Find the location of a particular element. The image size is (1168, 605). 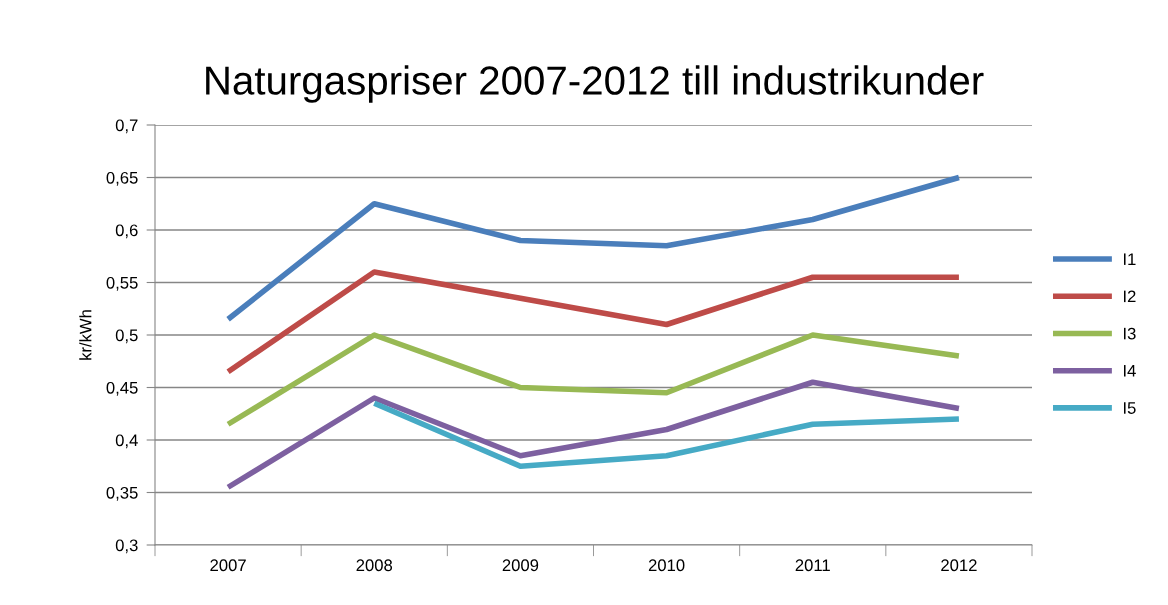

x-tick-label: 2009 is located at coordinates (520, 565).